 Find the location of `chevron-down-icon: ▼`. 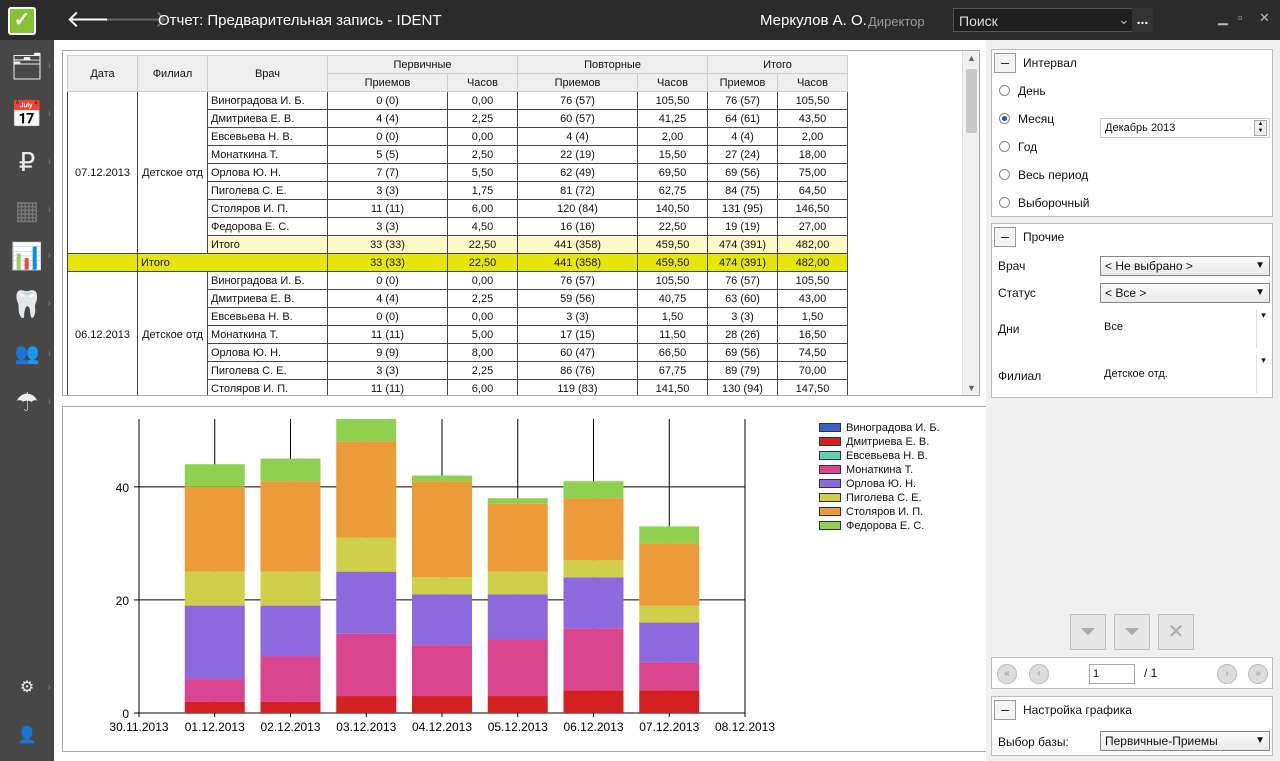

chevron-down-icon: ▼ is located at coordinates (1260, 292).